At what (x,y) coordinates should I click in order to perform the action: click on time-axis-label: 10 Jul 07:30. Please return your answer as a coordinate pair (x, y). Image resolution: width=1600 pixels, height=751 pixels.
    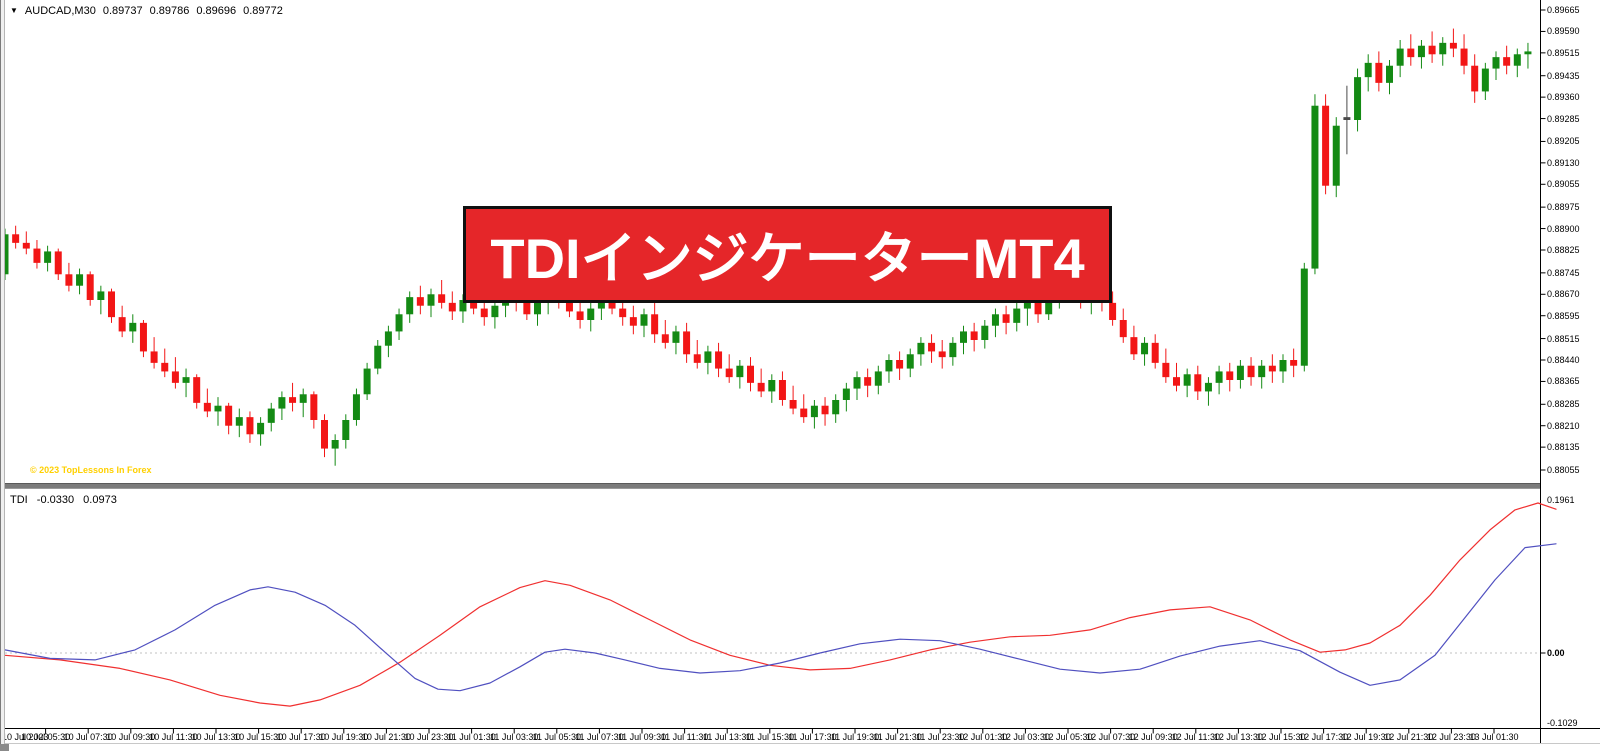
    Looking at the image, I should click on (88, 737).